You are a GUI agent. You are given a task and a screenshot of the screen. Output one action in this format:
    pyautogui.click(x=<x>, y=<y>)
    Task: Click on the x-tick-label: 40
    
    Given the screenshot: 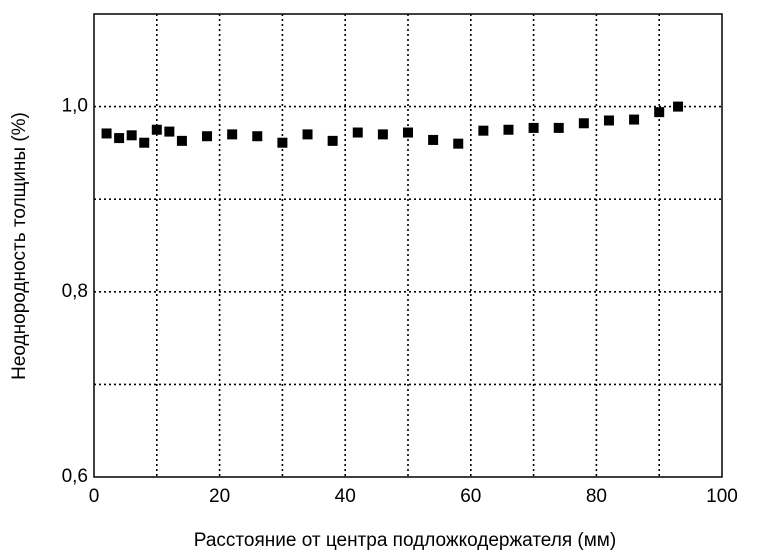 What is the action you would take?
    pyautogui.click(x=345, y=496)
    